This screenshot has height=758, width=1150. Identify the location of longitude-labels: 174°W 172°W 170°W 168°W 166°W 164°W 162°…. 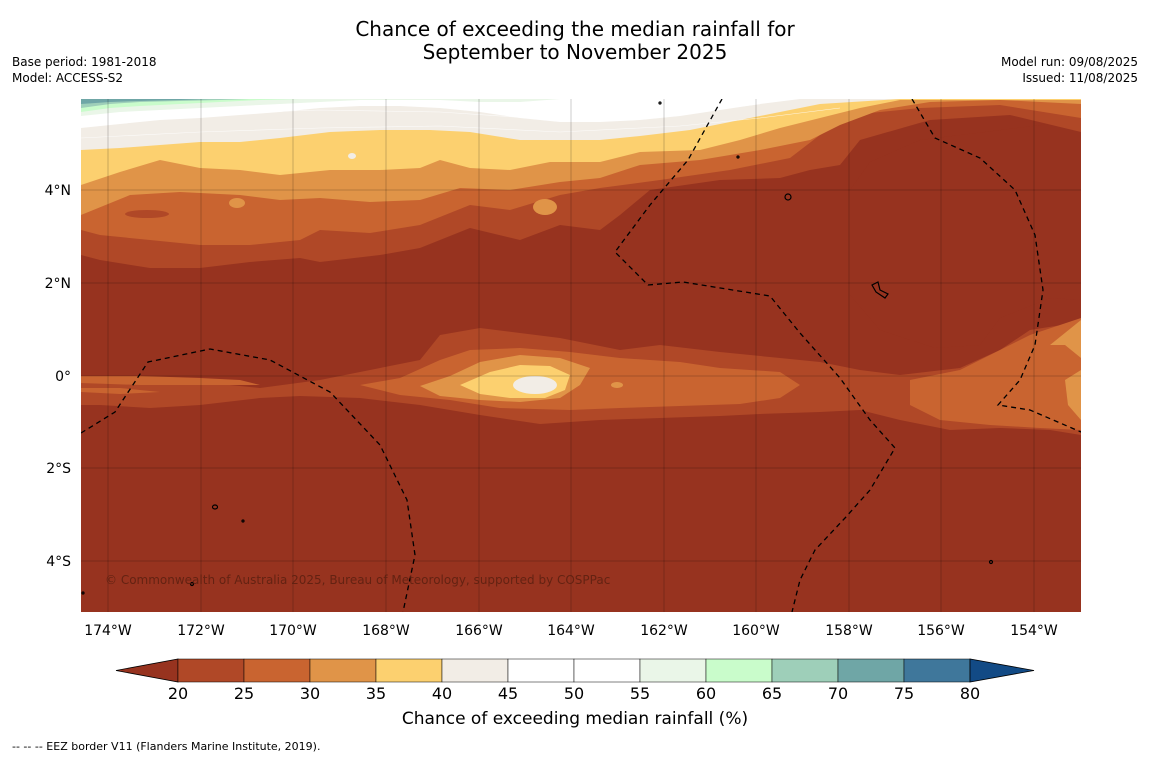
(571, 631).